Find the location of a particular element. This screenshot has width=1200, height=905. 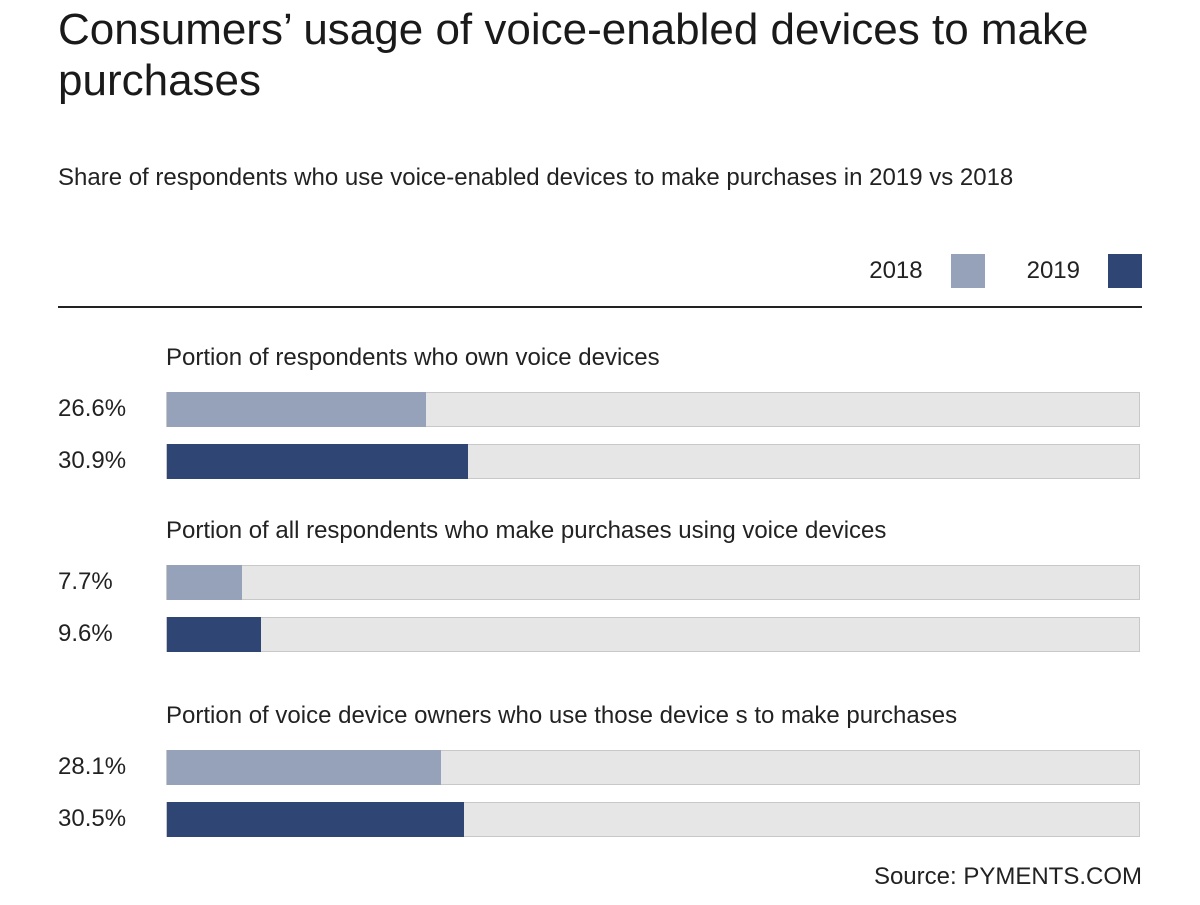

legend-label-2019: 2019 is located at coordinates (1053, 270).